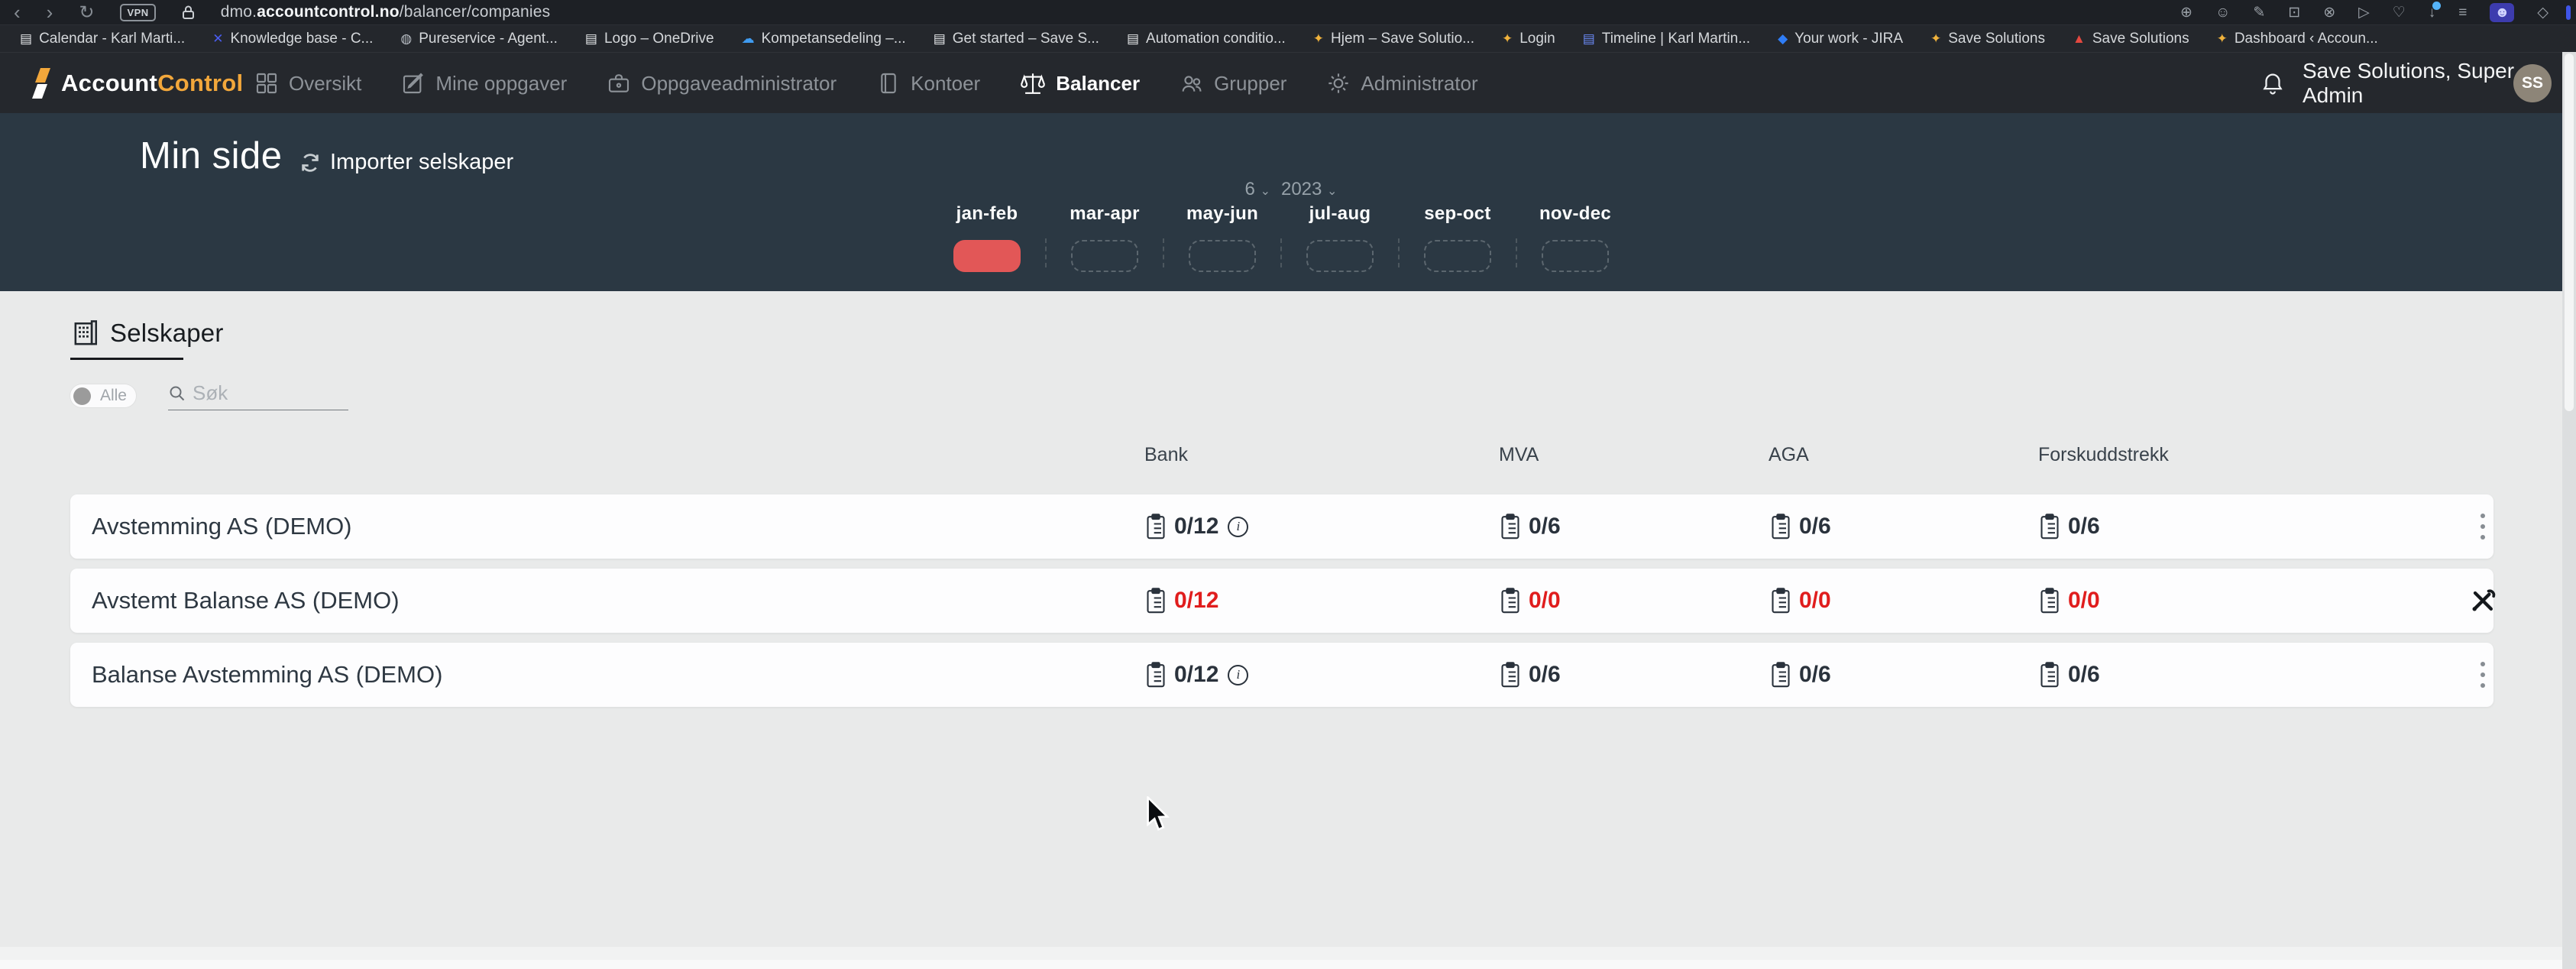 The width and height of the screenshot is (2576, 969). Describe the element at coordinates (49, 13) in the screenshot. I see `browser-forward-button: ›` at that location.